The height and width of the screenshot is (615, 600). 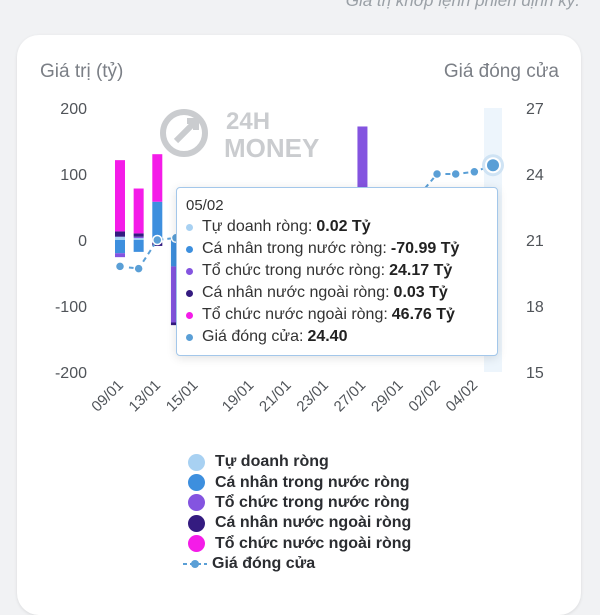 I want to click on legend-item: Giá đóng cửa, so click(x=297, y=564).